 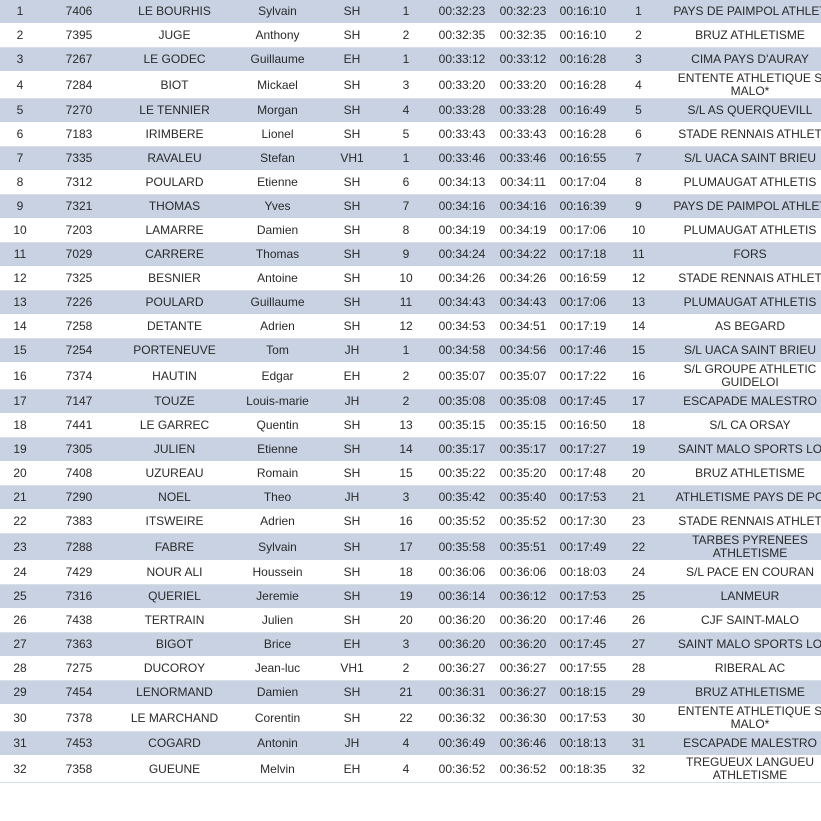 What do you see at coordinates (583, 769) in the screenshot?
I see `split-time: 00:18:35` at bounding box center [583, 769].